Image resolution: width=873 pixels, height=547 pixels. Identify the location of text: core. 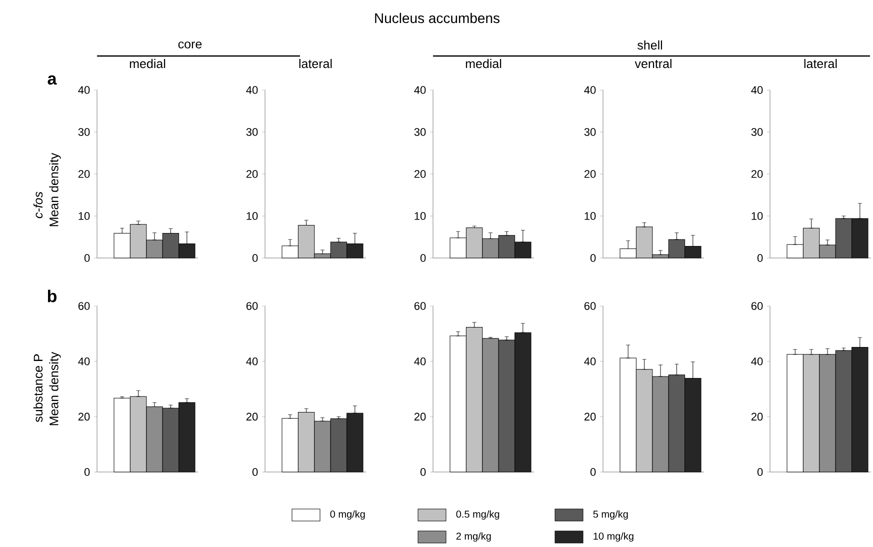
(190, 45).